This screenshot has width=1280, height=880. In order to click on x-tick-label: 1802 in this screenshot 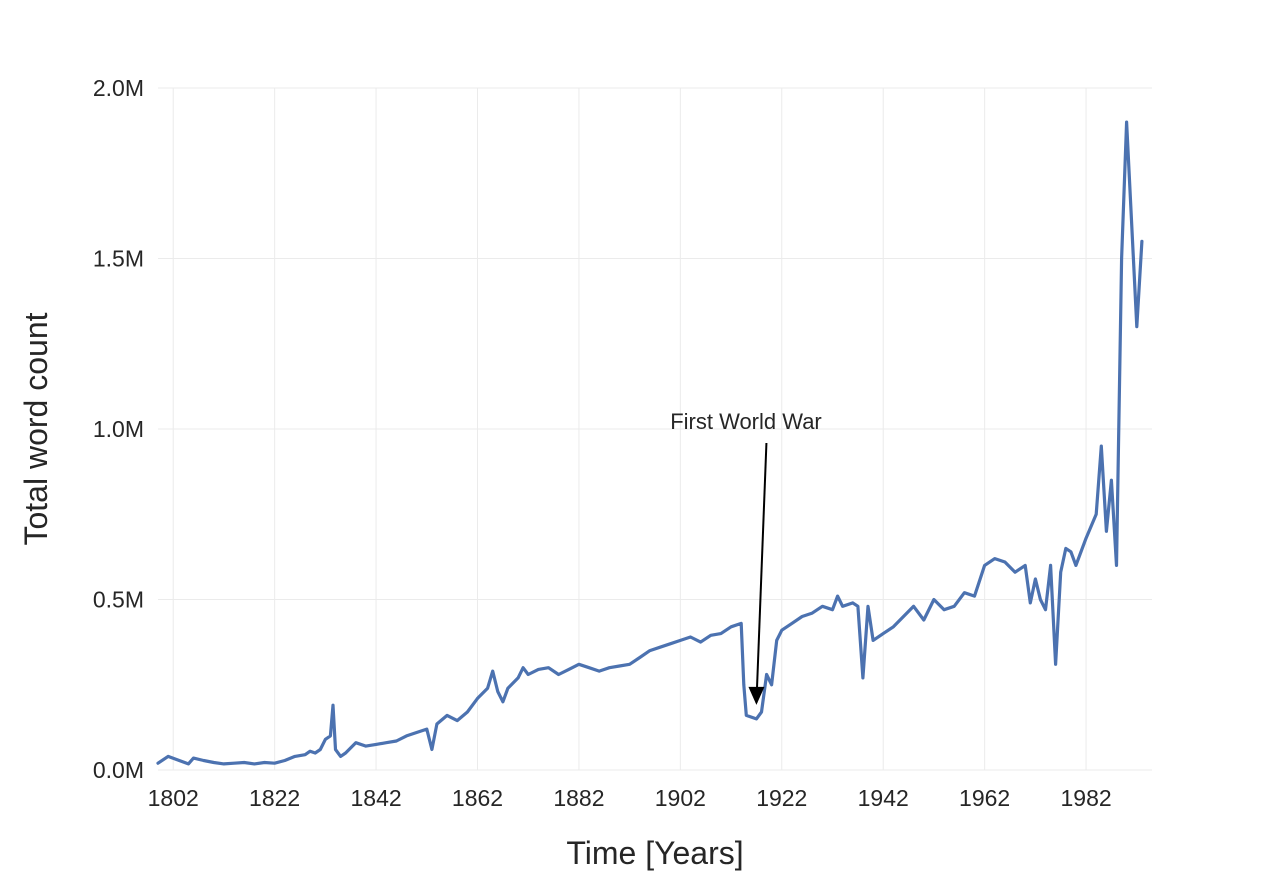, I will do `click(173, 798)`.